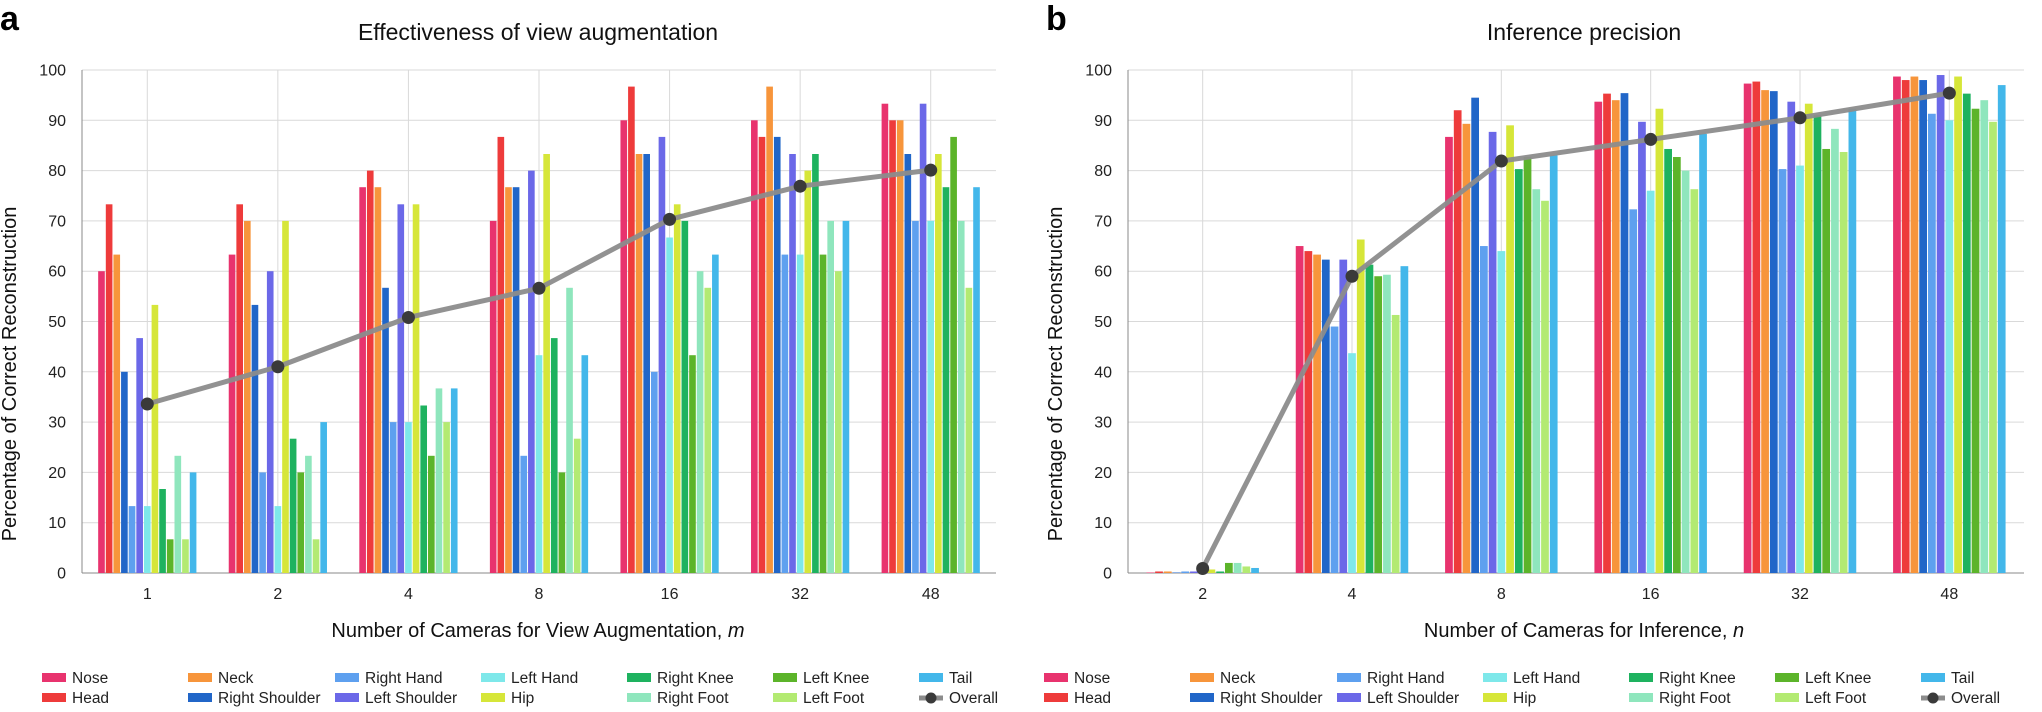 The width and height of the screenshot is (2042, 712). I want to click on panel-a-legend-swatch-neck, so click(200, 677).